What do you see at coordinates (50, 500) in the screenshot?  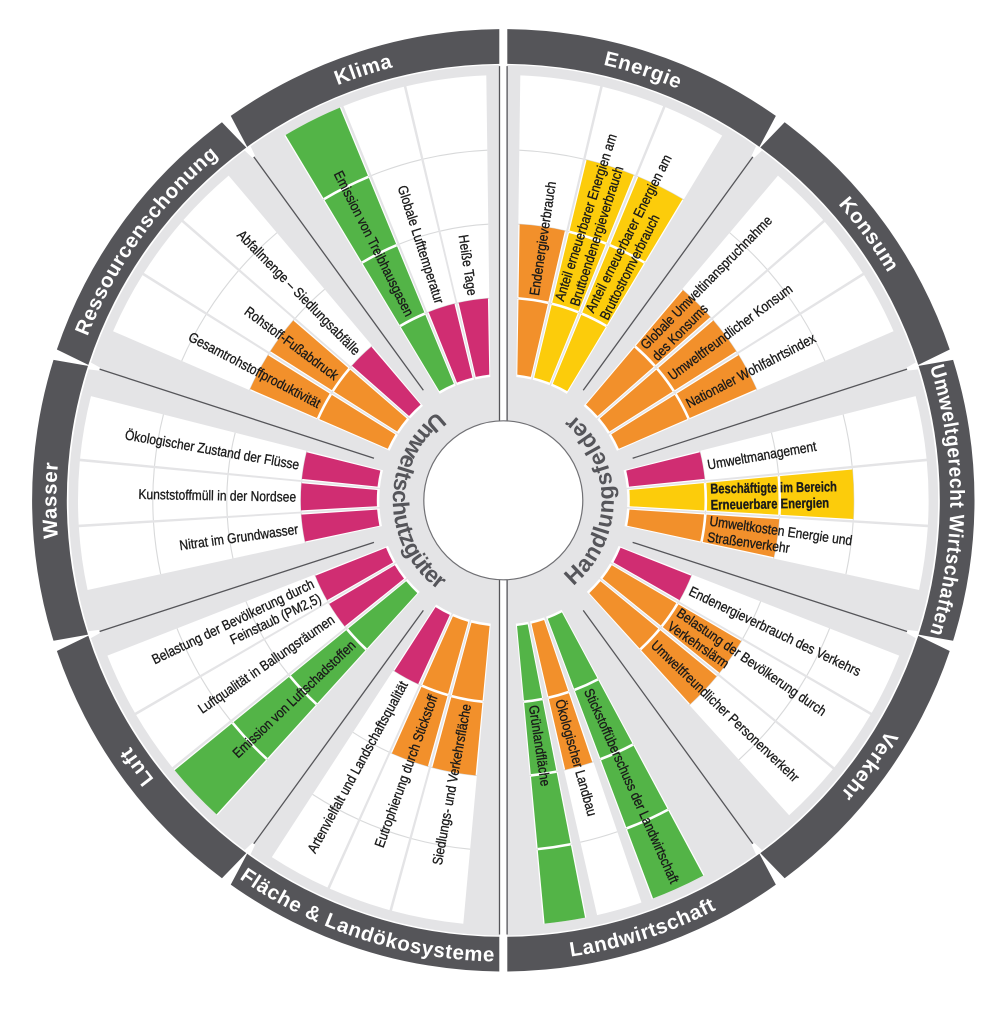 I see `svg-text: Wasser` at bounding box center [50, 500].